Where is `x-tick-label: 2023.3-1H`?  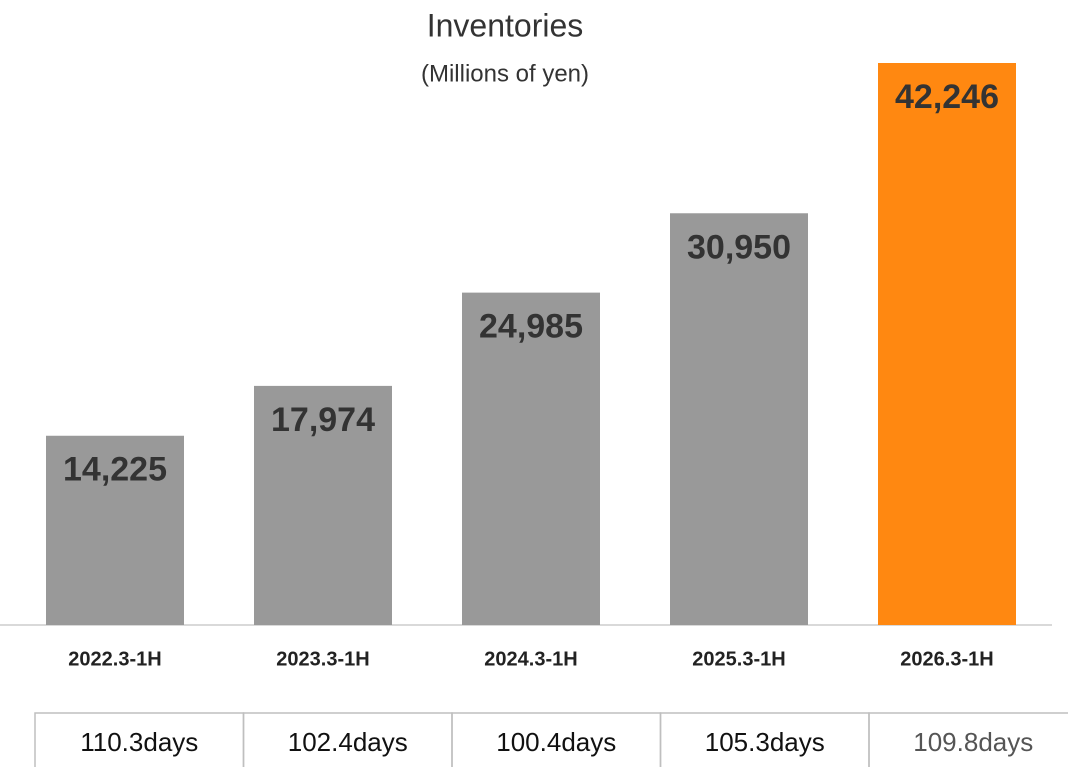
x-tick-label: 2023.3-1H is located at coordinates (322, 659).